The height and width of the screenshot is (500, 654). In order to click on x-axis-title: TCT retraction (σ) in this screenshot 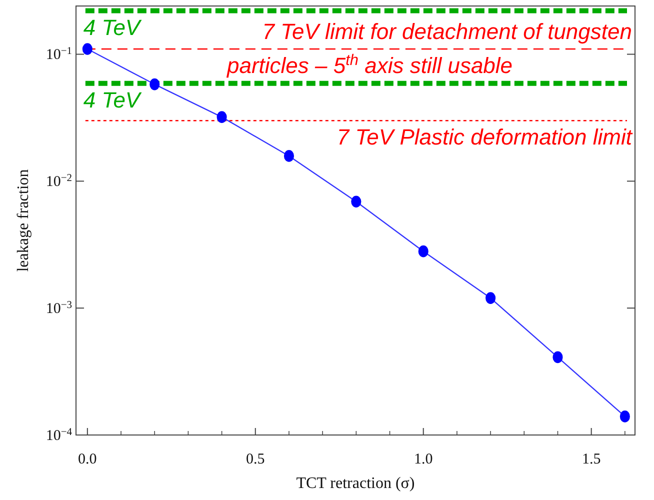, I will do `click(355, 483)`.